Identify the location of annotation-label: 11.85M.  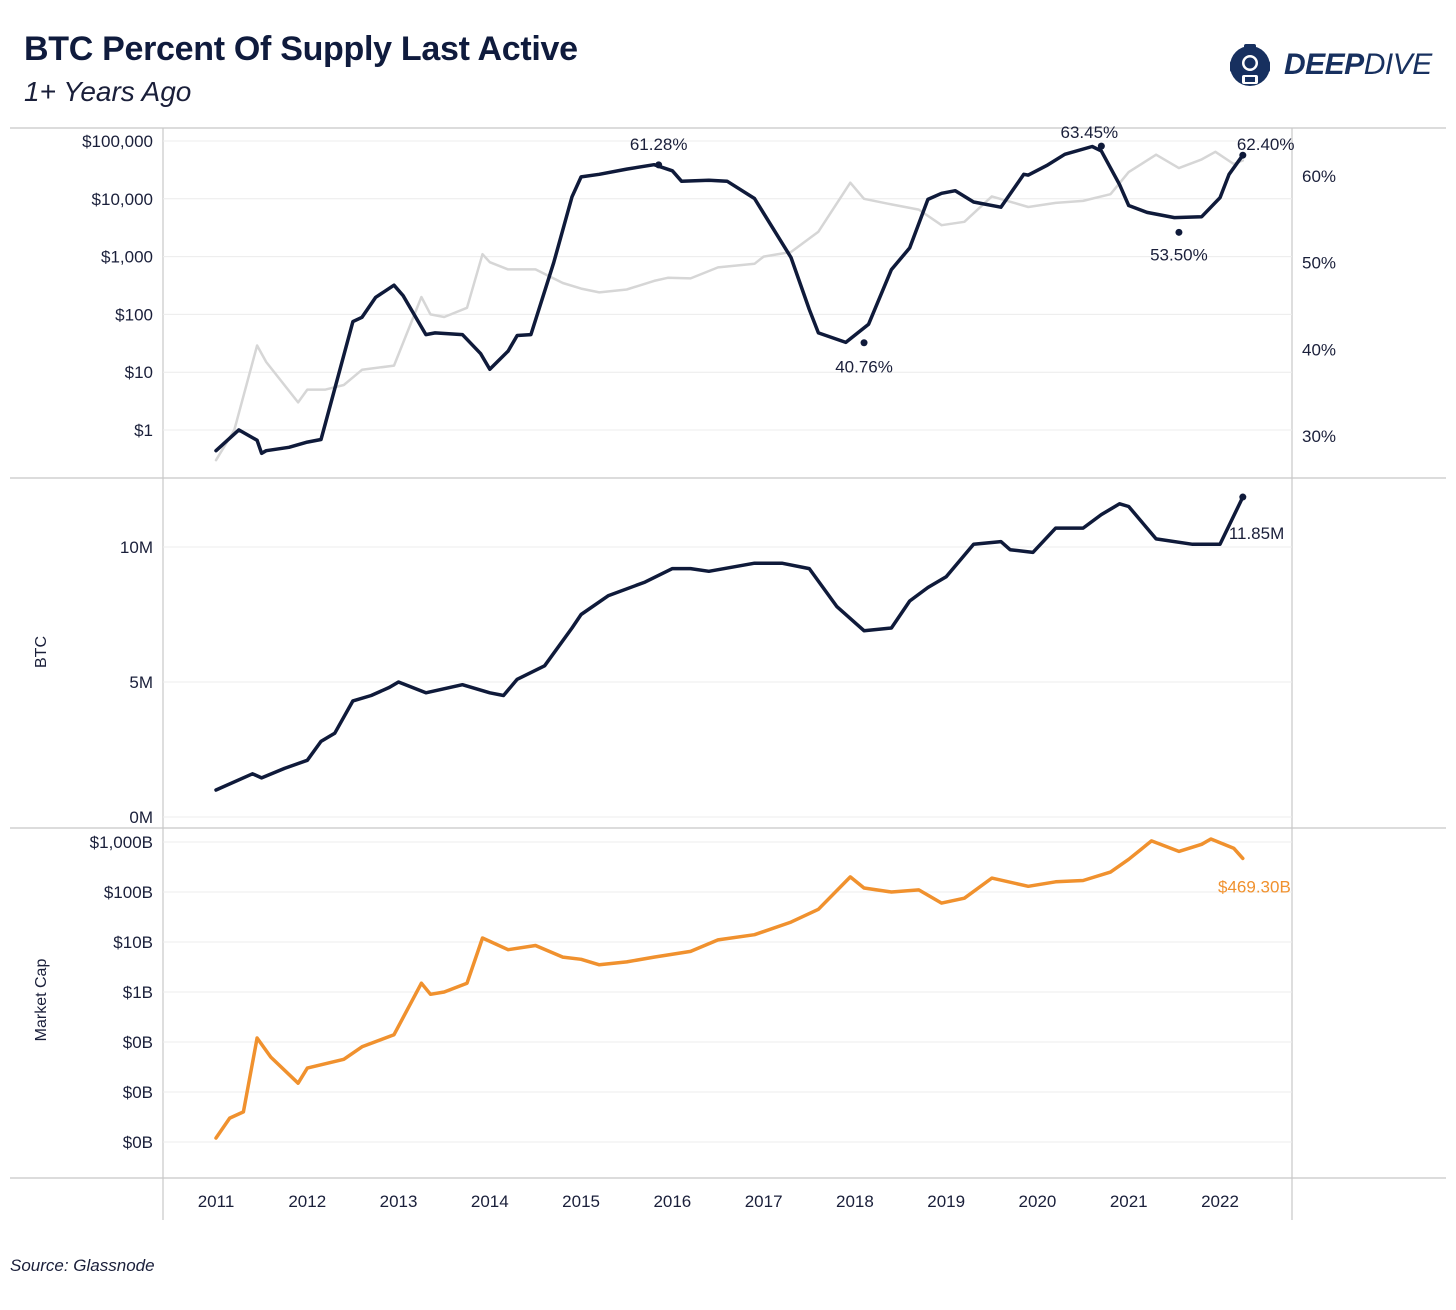
(1256, 533).